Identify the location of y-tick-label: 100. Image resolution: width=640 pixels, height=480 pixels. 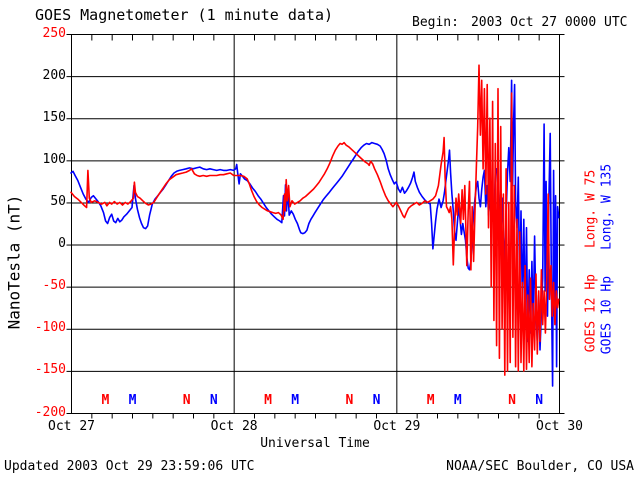
(54, 159).